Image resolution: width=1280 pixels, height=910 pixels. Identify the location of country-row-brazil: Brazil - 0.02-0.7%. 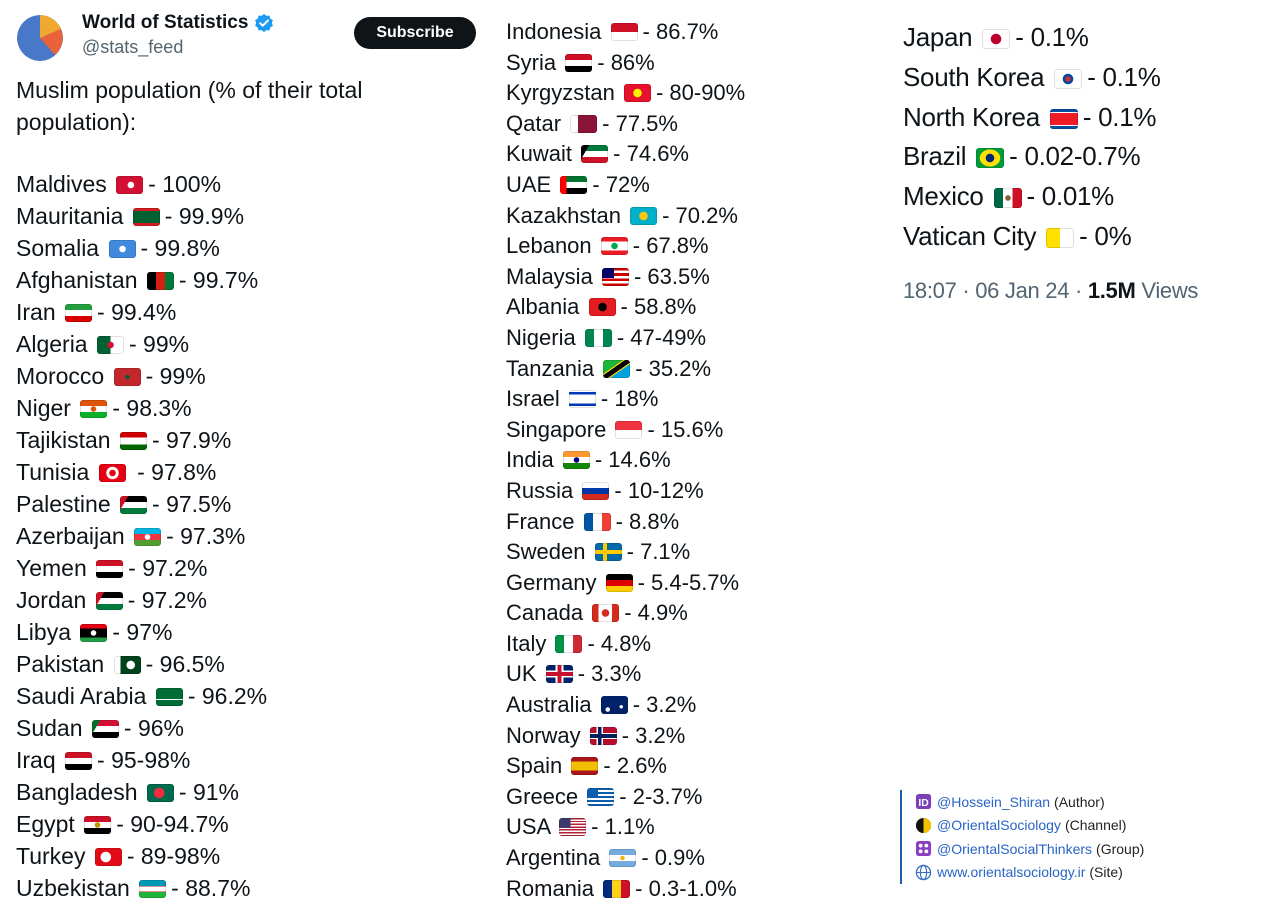
(1032, 157).